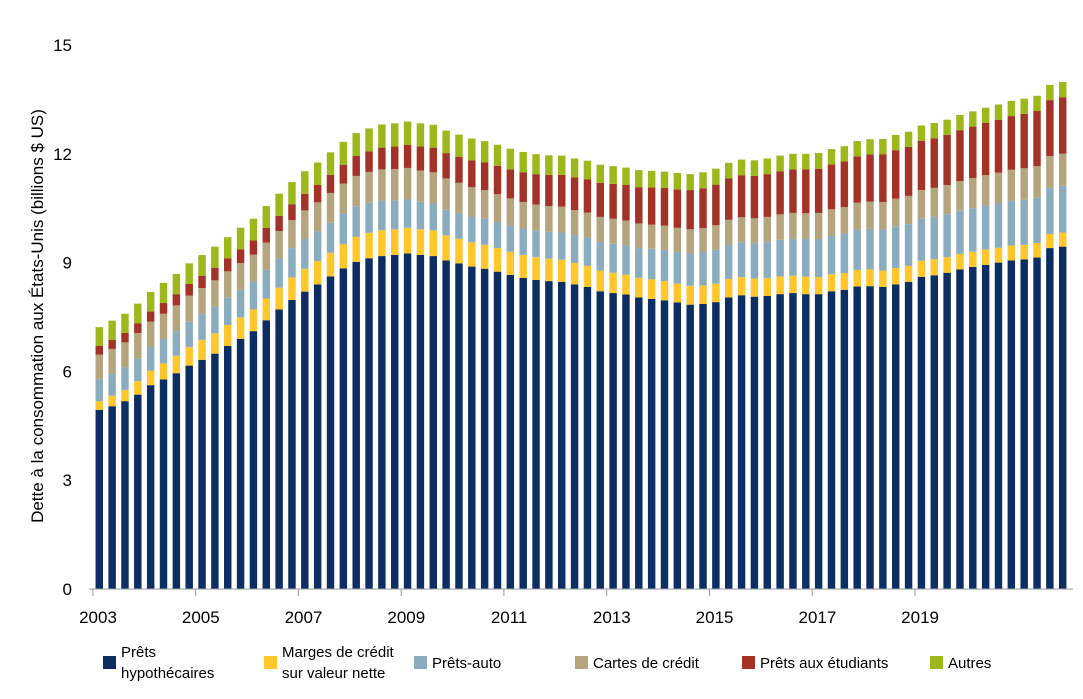  What do you see at coordinates (62, 317) in the screenshot?
I see `y-axis-ticks: 0 3 6 9 12 15` at bounding box center [62, 317].